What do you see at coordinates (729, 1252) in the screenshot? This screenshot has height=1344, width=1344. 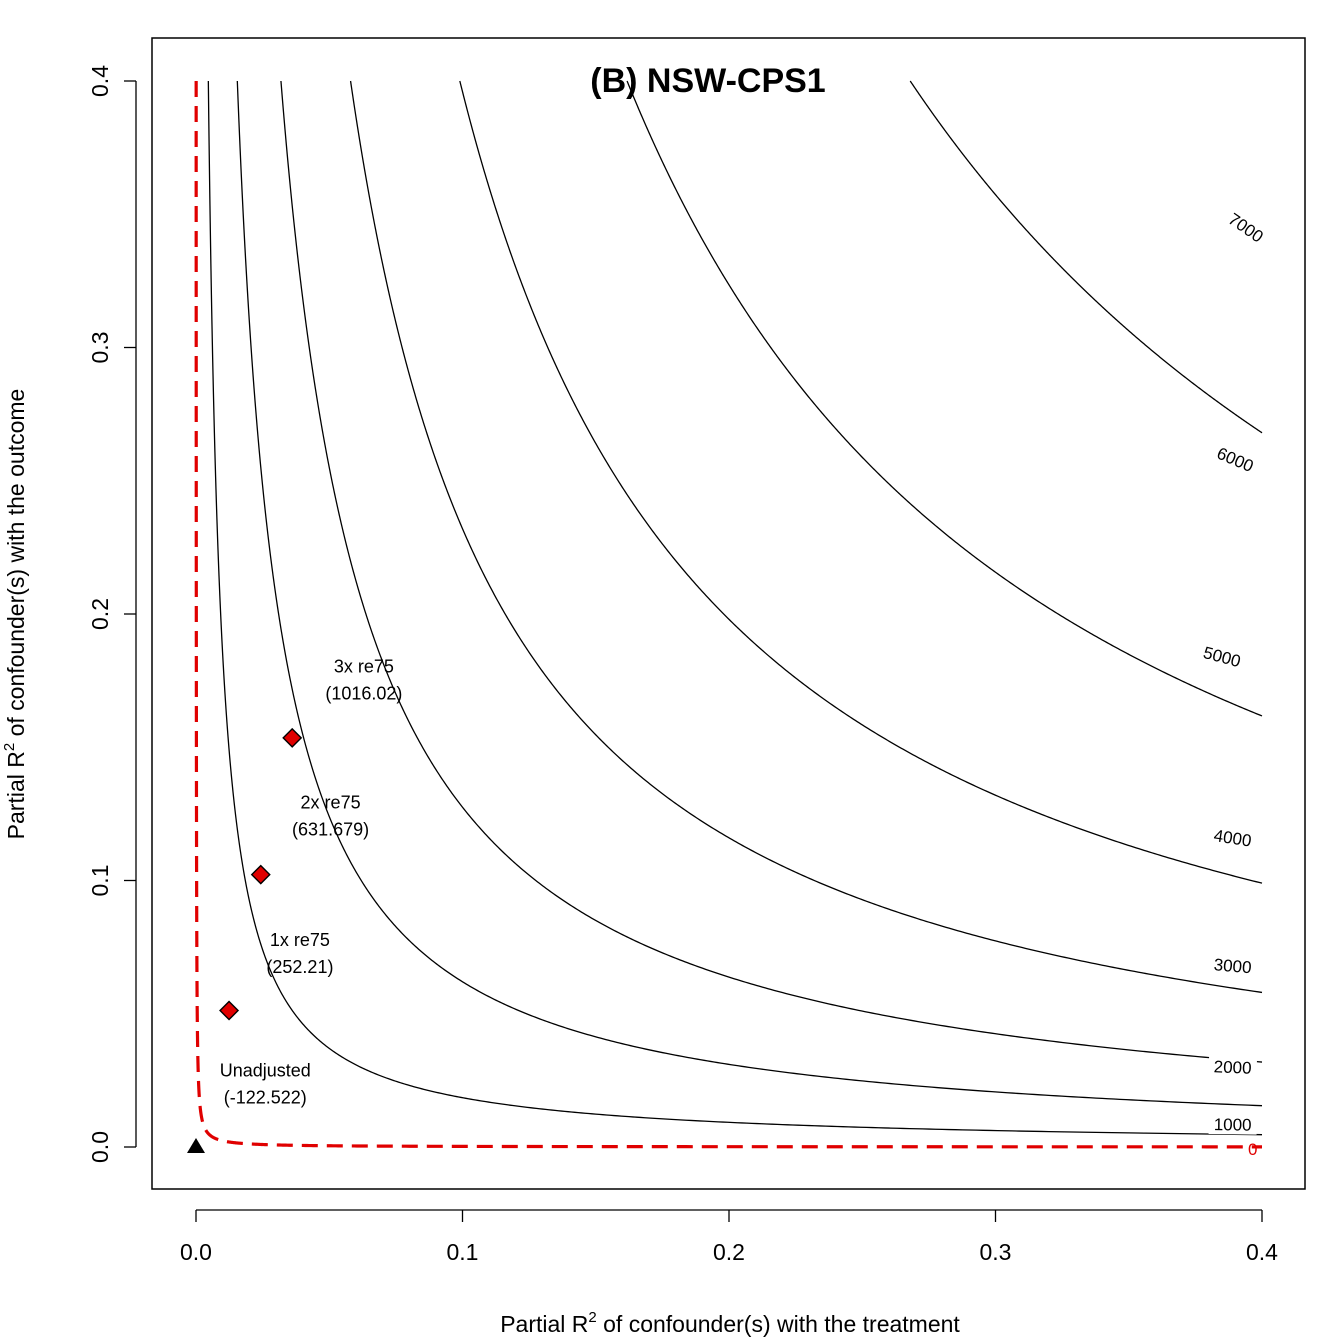 I see `x-tick-label: 0.2` at bounding box center [729, 1252].